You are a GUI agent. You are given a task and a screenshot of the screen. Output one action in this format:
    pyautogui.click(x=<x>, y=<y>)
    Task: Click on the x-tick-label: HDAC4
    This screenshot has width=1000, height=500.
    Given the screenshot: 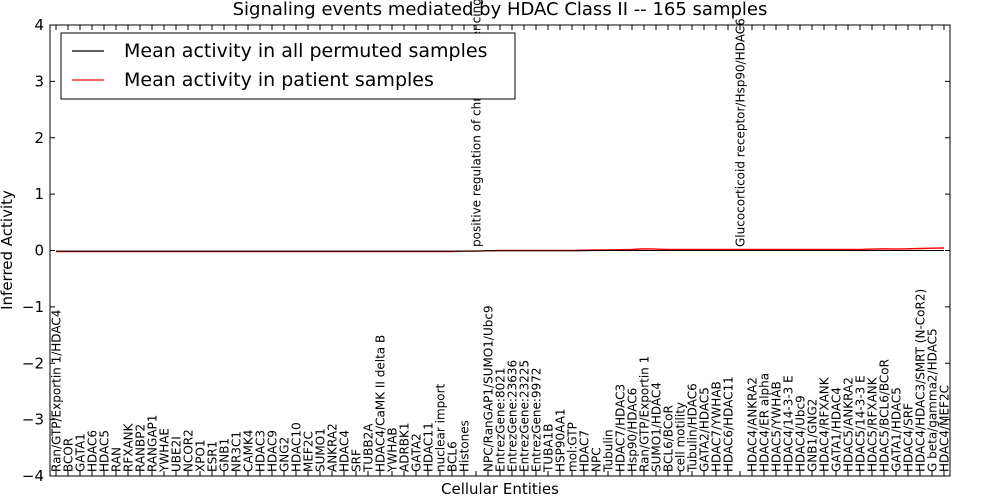 What is the action you would take?
    pyautogui.click(x=345, y=451)
    